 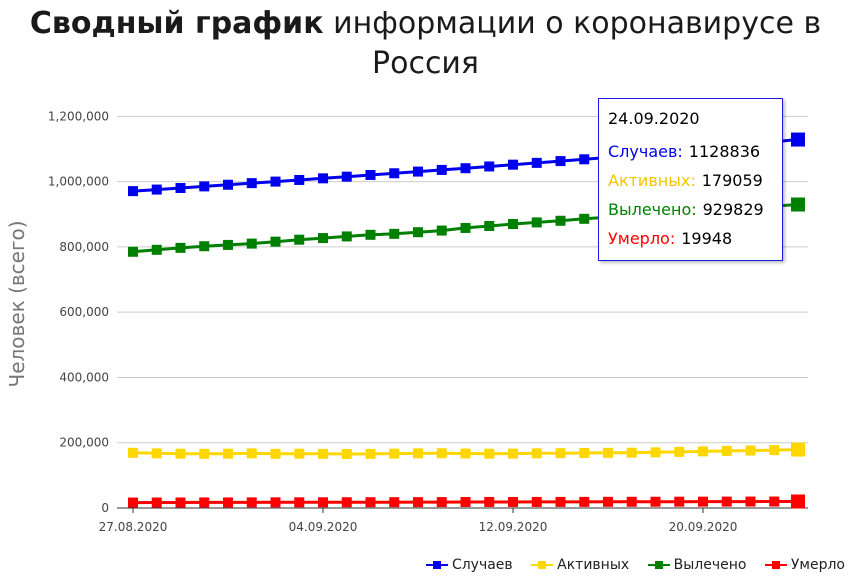 I want to click on legend-swatch-active, so click(x=542, y=565).